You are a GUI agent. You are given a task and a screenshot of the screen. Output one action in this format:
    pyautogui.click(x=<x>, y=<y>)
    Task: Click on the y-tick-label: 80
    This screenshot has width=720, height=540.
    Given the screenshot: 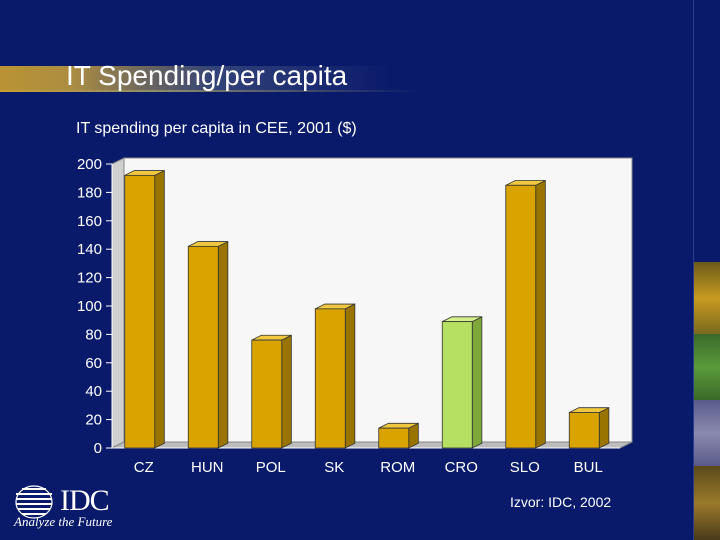 What is the action you would take?
    pyautogui.click(x=93, y=334)
    